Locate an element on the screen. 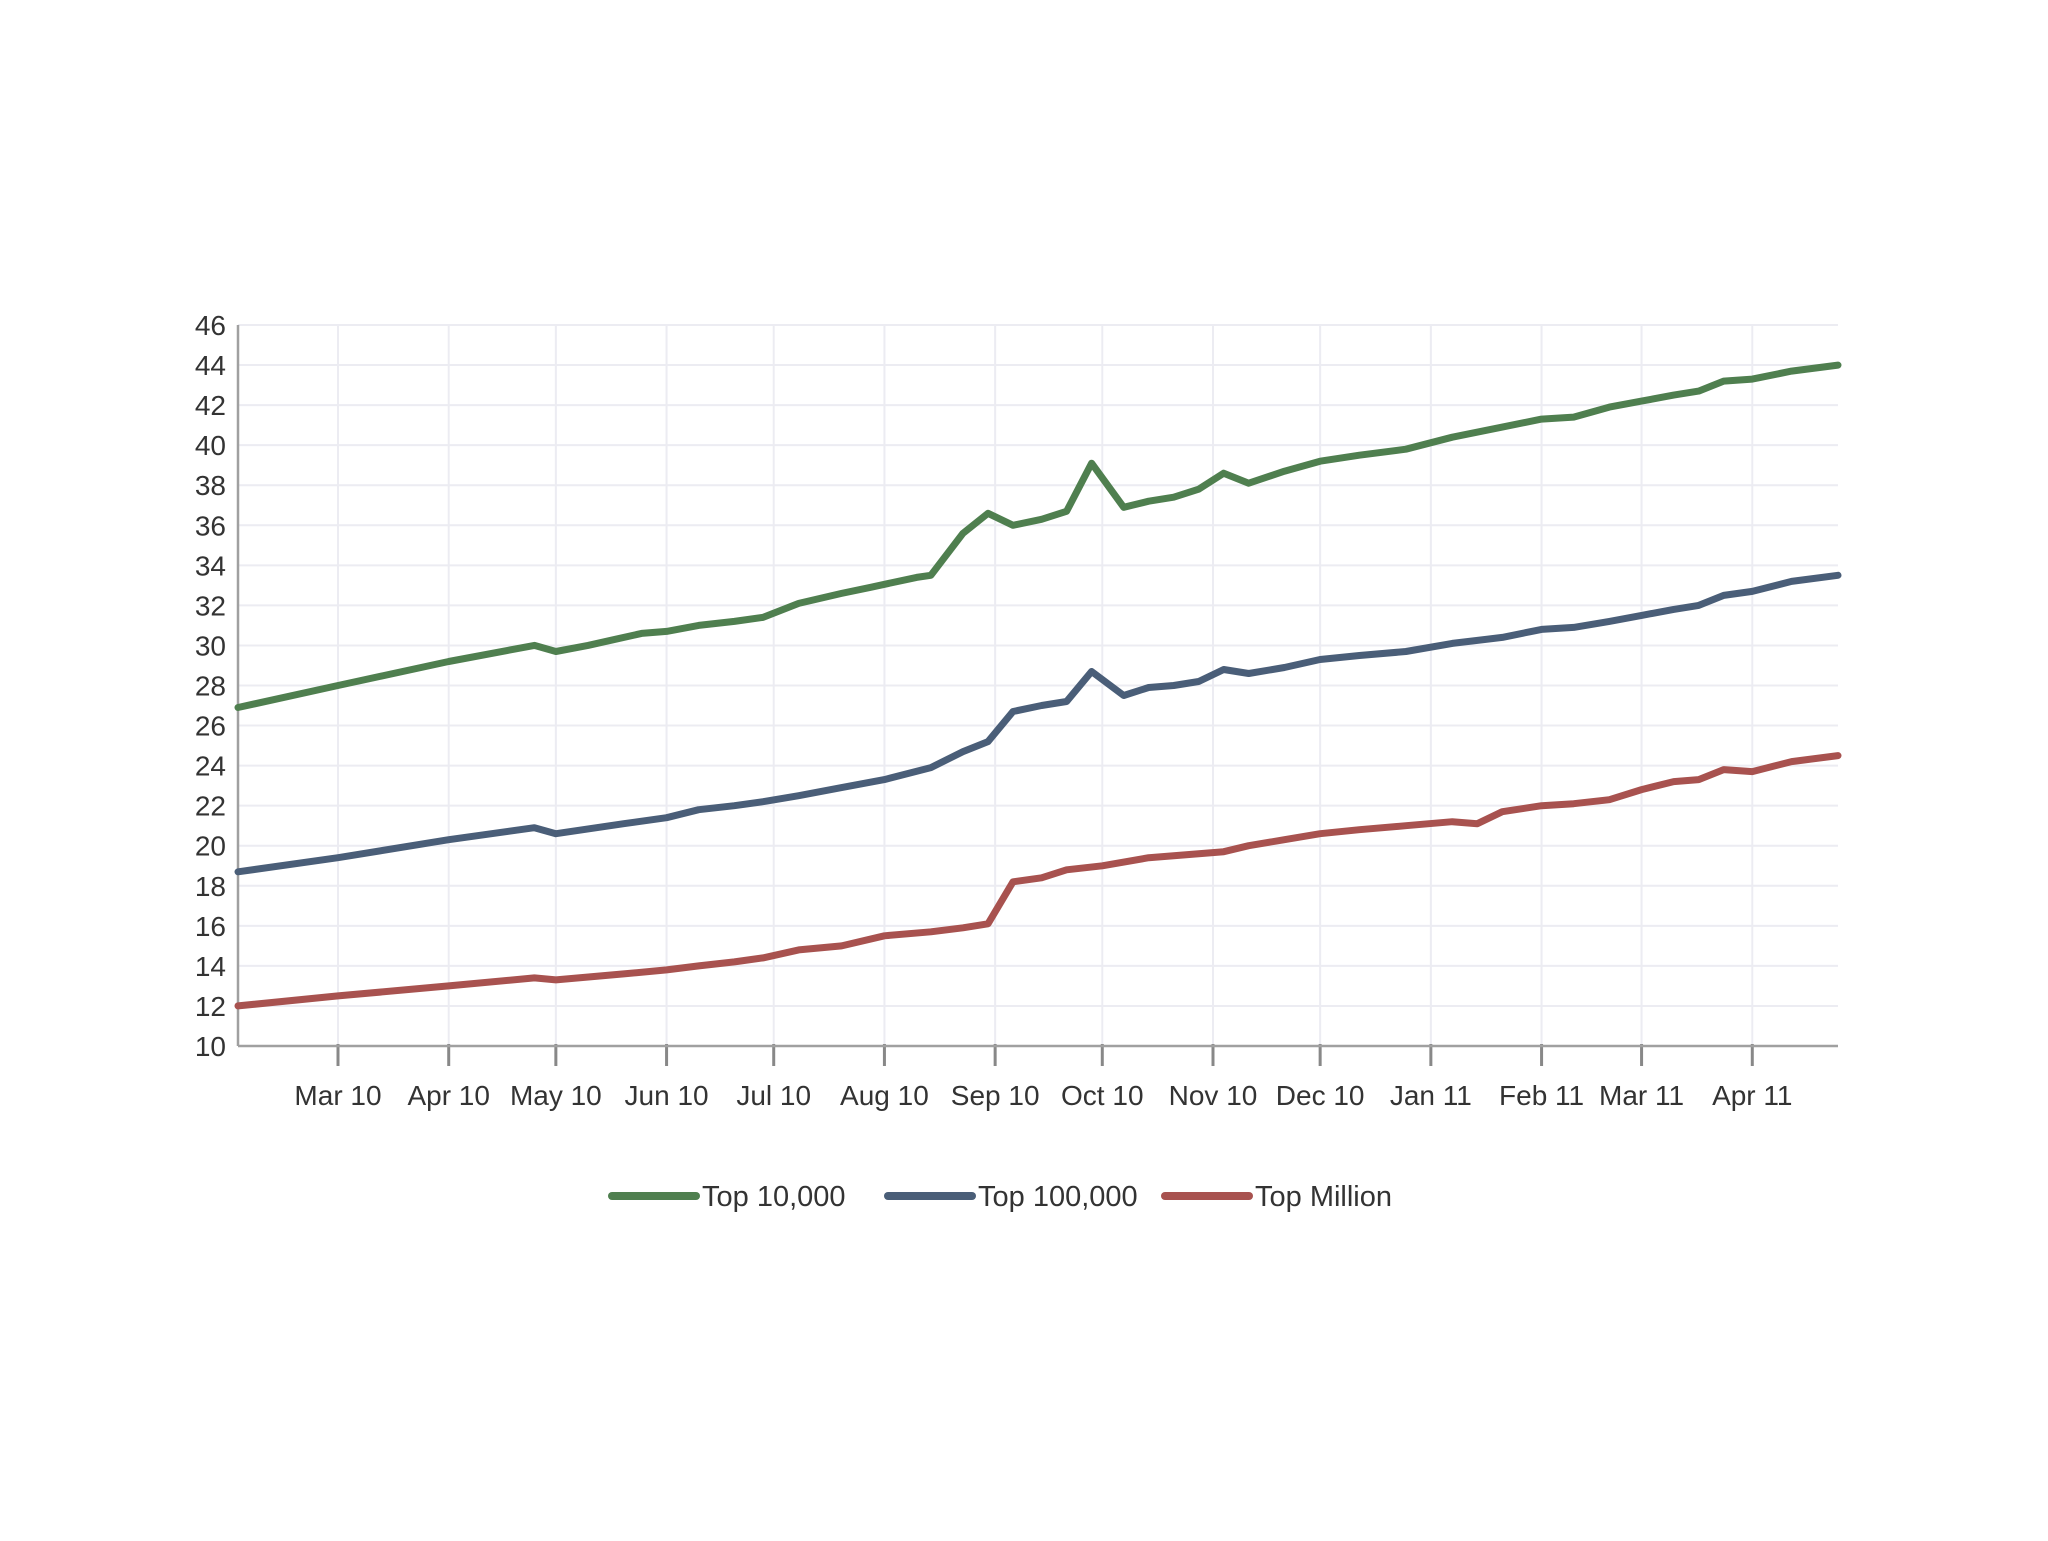 This screenshot has width=2048, height=1541. y-tick-label: 12 is located at coordinates (210, 1006).